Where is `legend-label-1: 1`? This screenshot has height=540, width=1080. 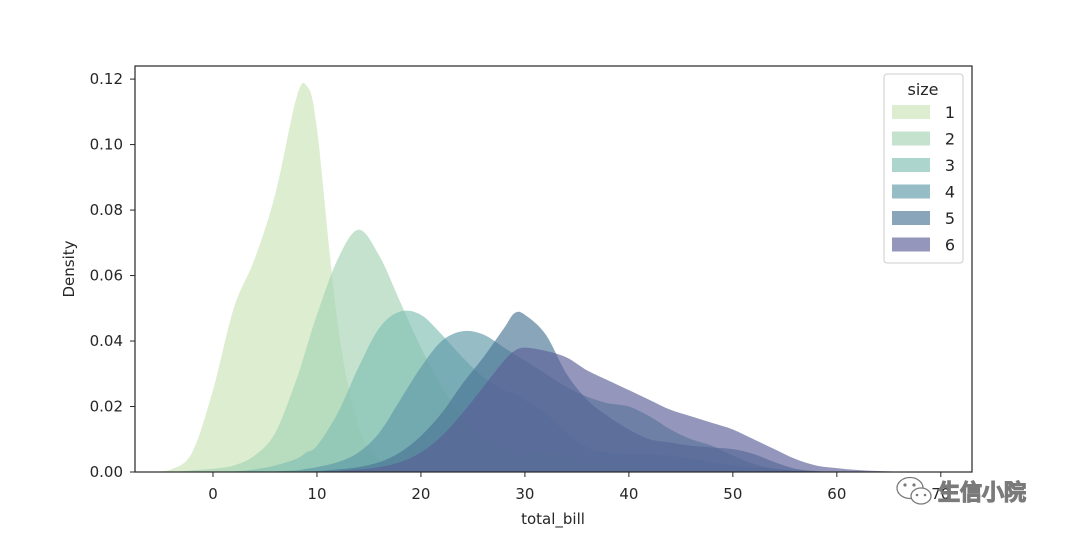 legend-label-1: 1 is located at coordinates (950, 112).